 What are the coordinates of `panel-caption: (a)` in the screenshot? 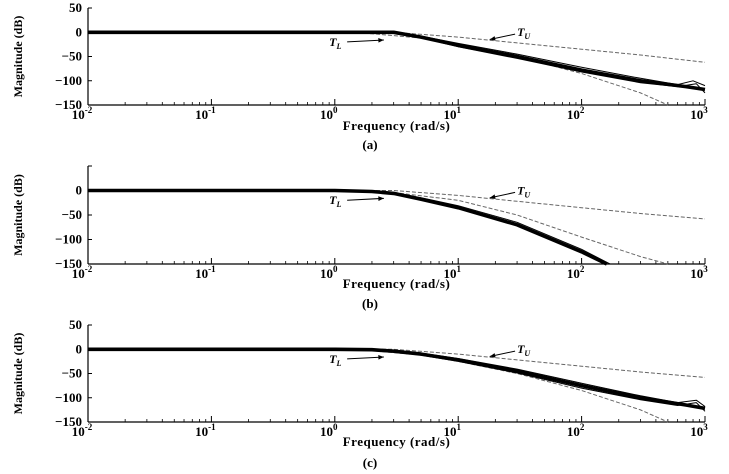 It's located at (369, 144).